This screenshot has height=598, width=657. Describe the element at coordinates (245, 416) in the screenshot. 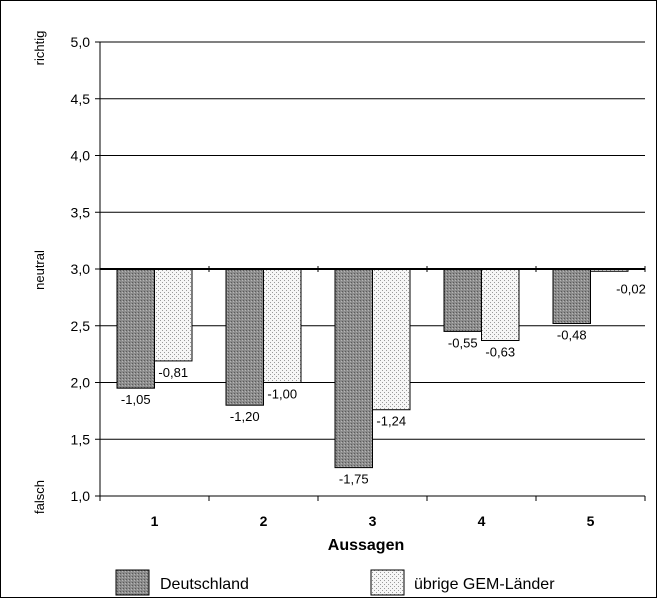

I see `data-label: -1,20` at that location.